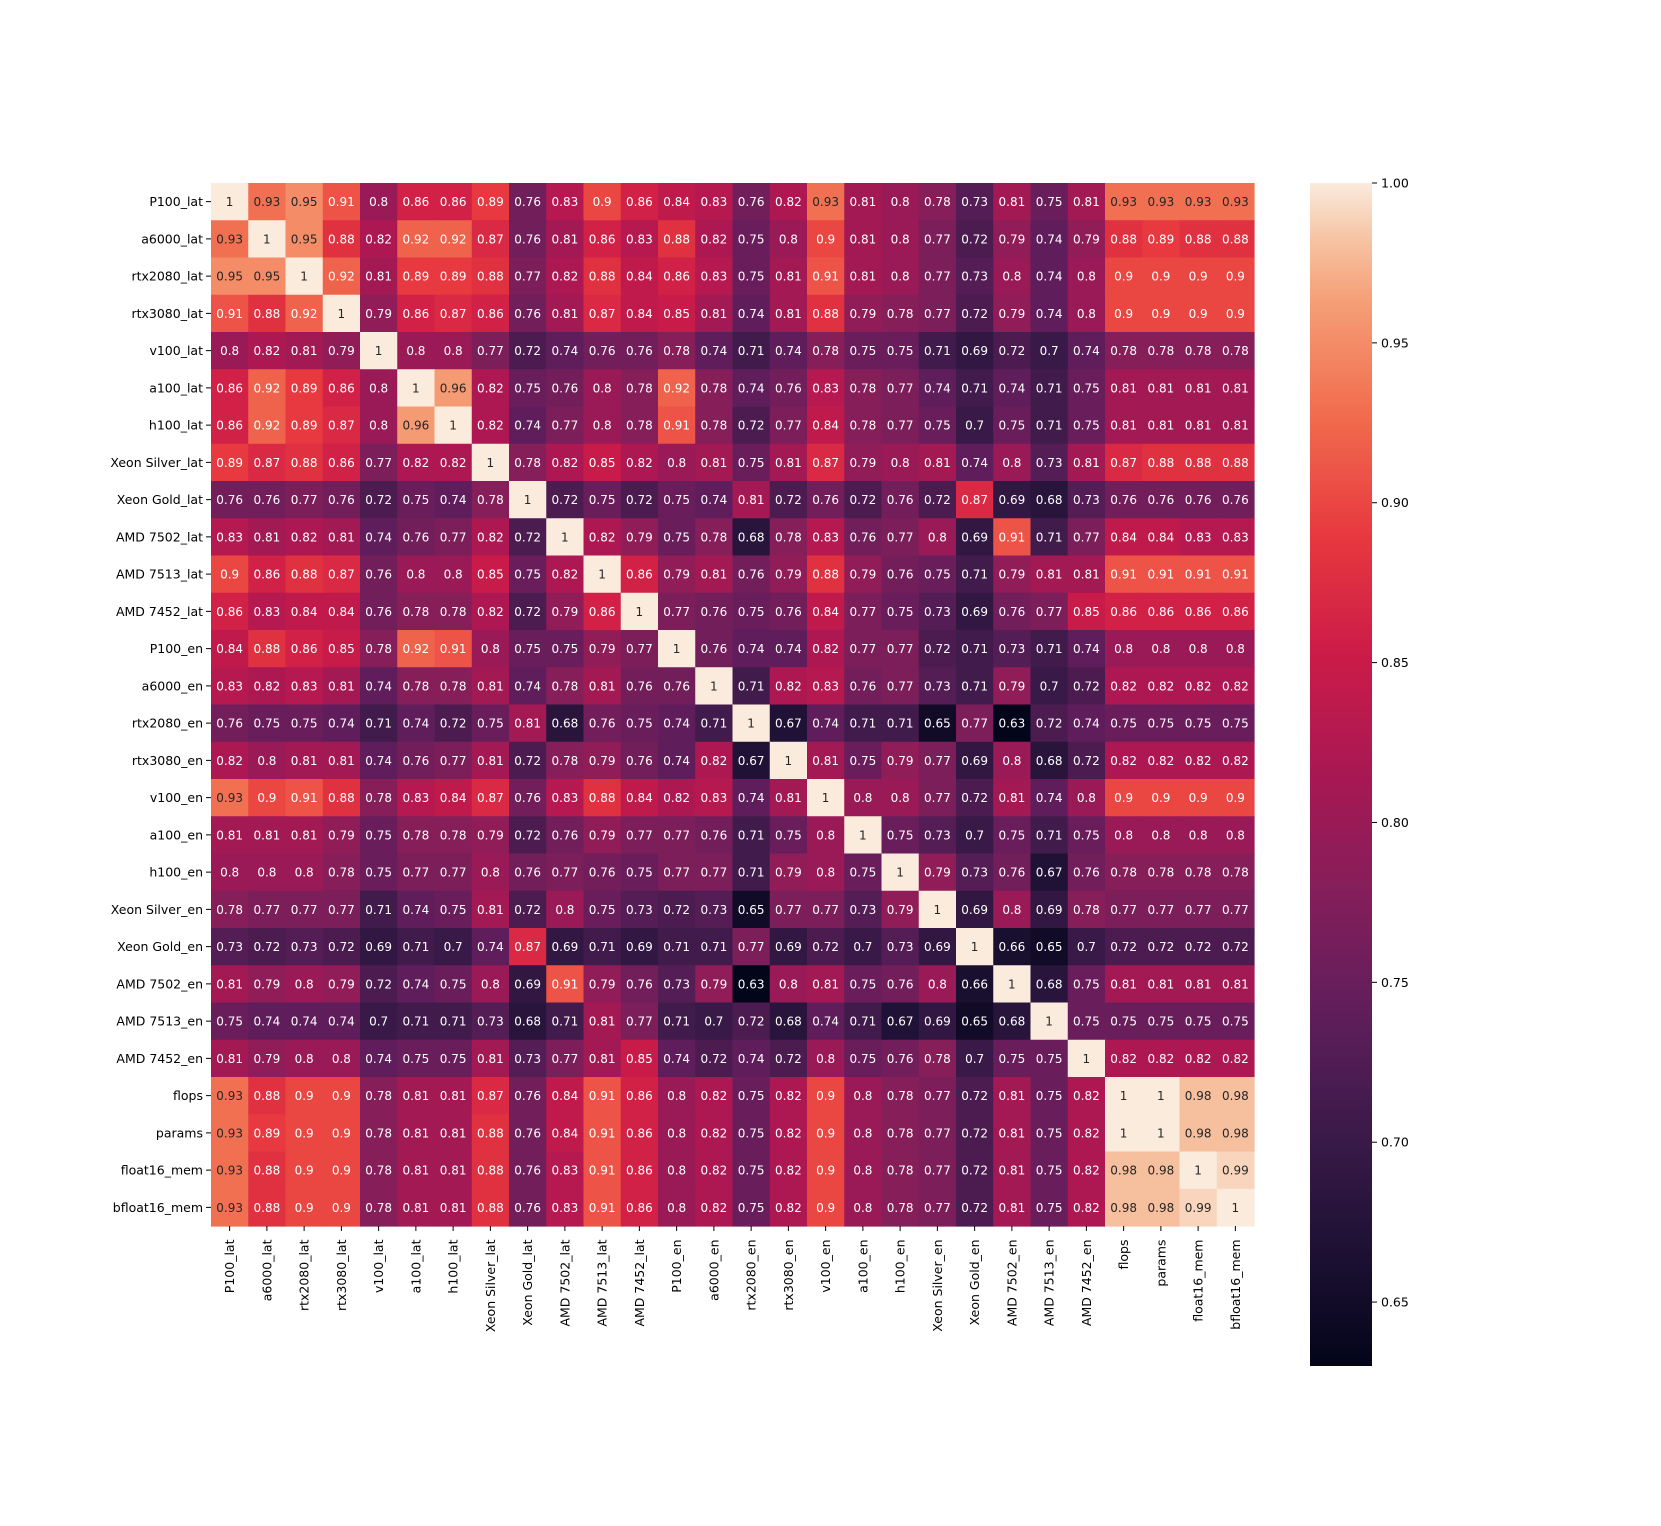 This screenshot has width=1661, height=1526. What do you see at coordinates (229, 463) in the screenshot?
I see `cell-value-label: 0.89` at bounding box center [229, 463].